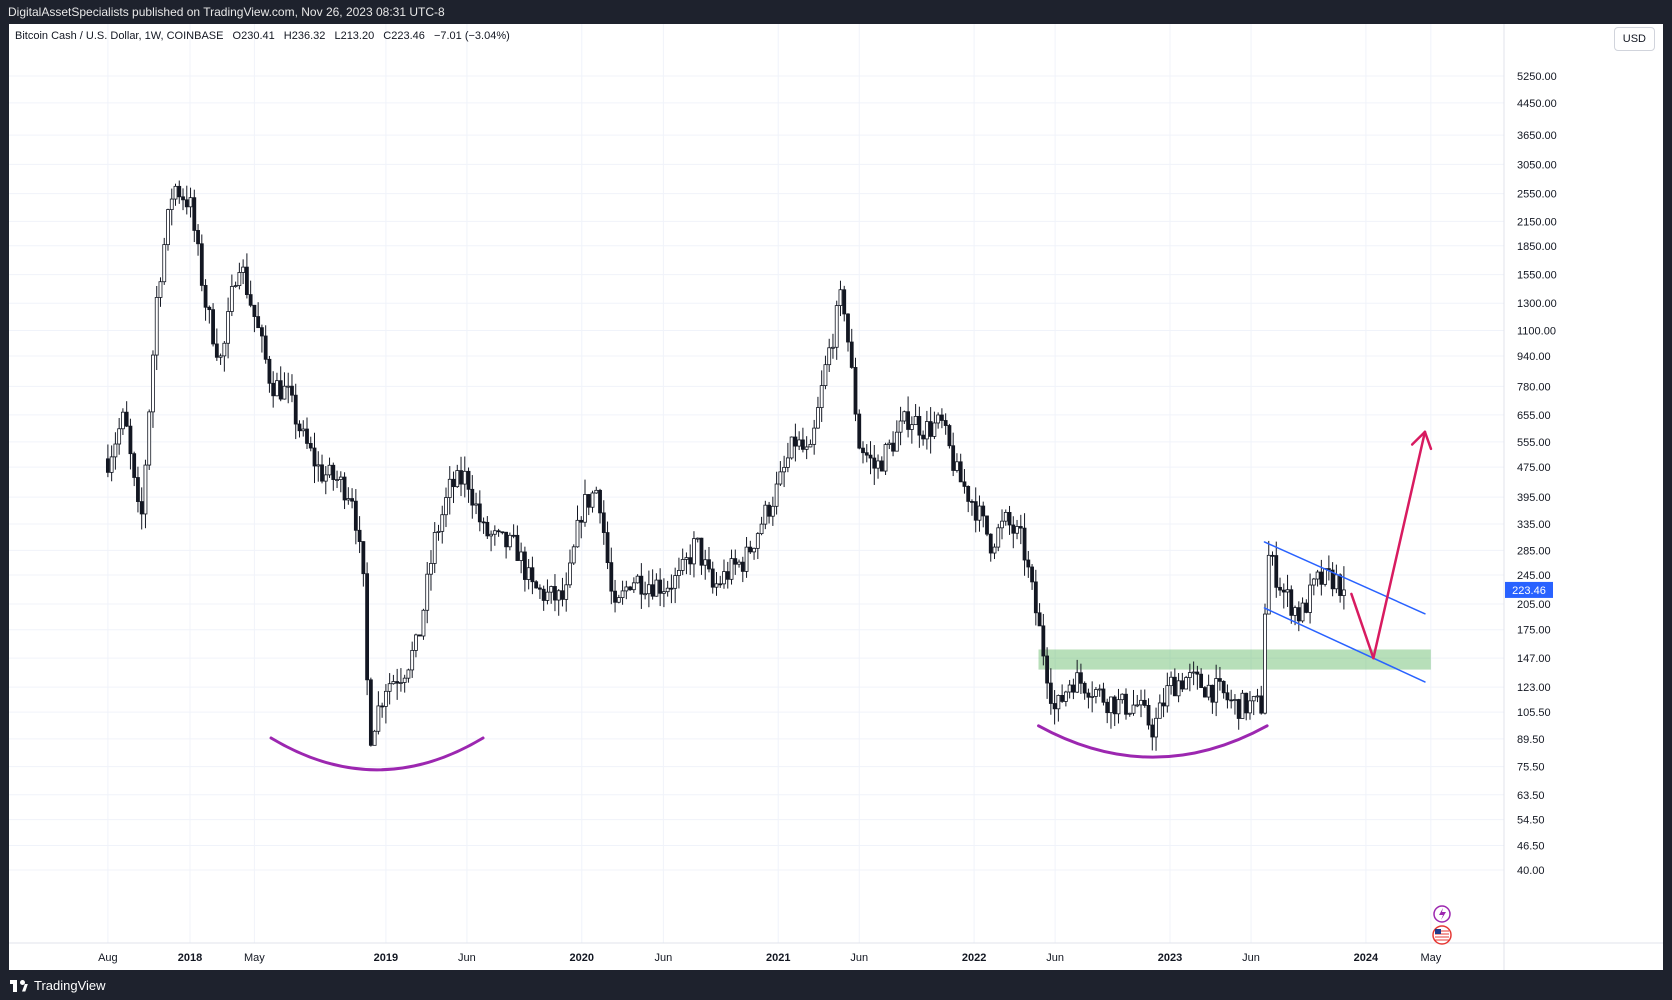  I want to click on y-tick-label: 1300.00, so click(1537, 304).